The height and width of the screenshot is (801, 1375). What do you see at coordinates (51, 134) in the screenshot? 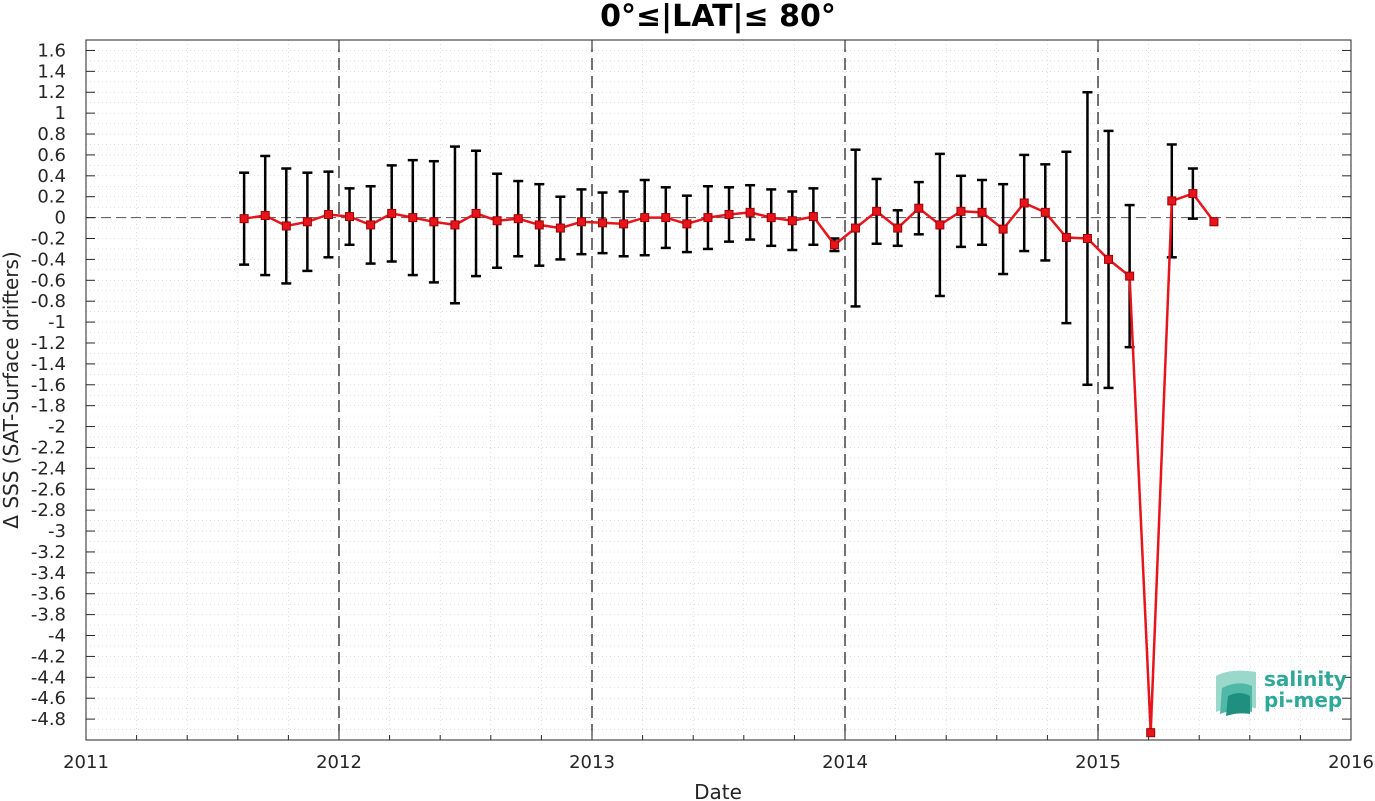
I see `y-tick-label: 0.8` at bounding box center [51, 134].